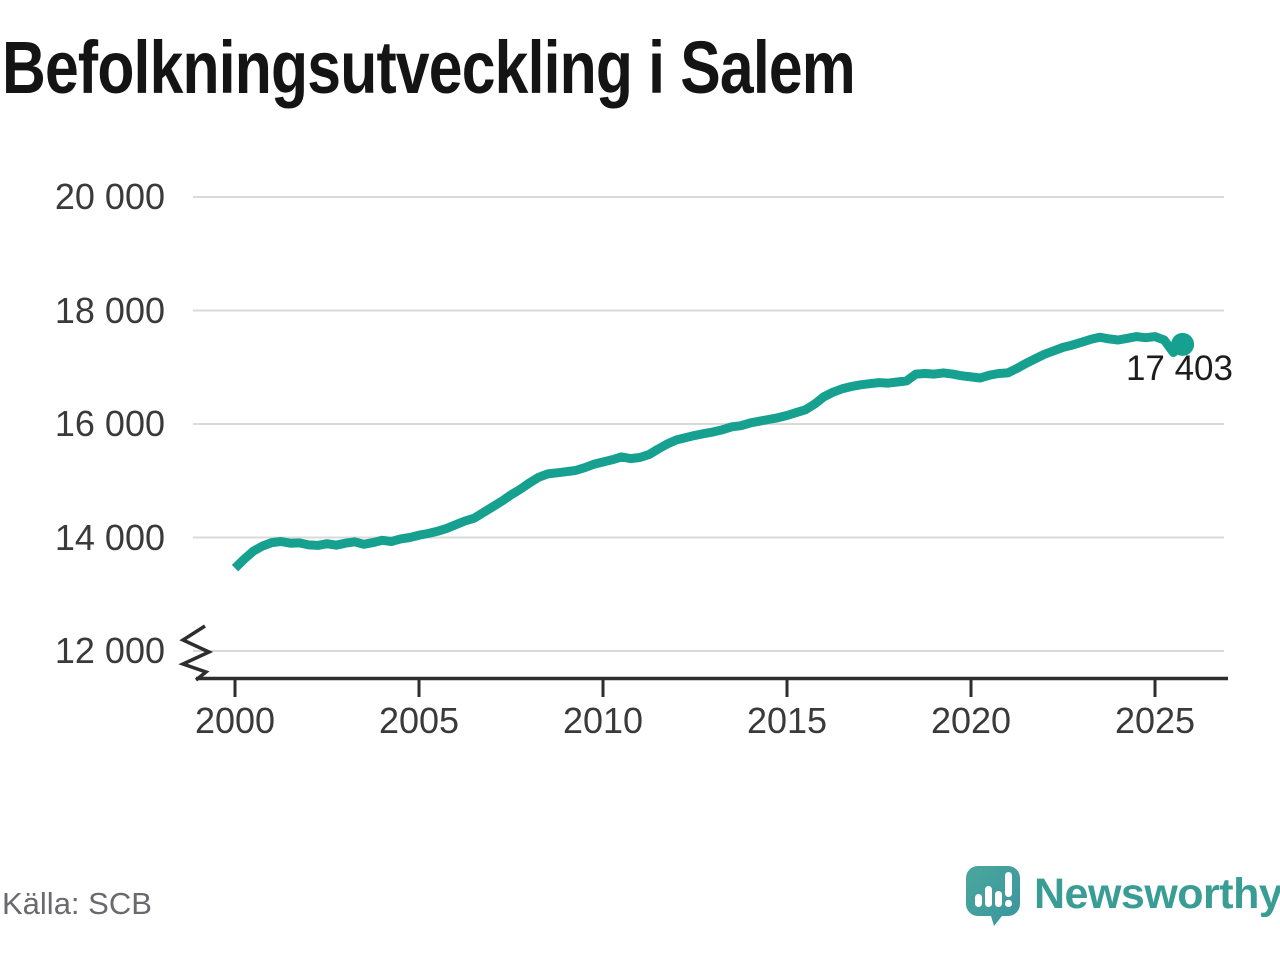 The width and height of the screenshot is (1280, 960). I want to click on y-tick-label: 14 000, so click(109, 537).